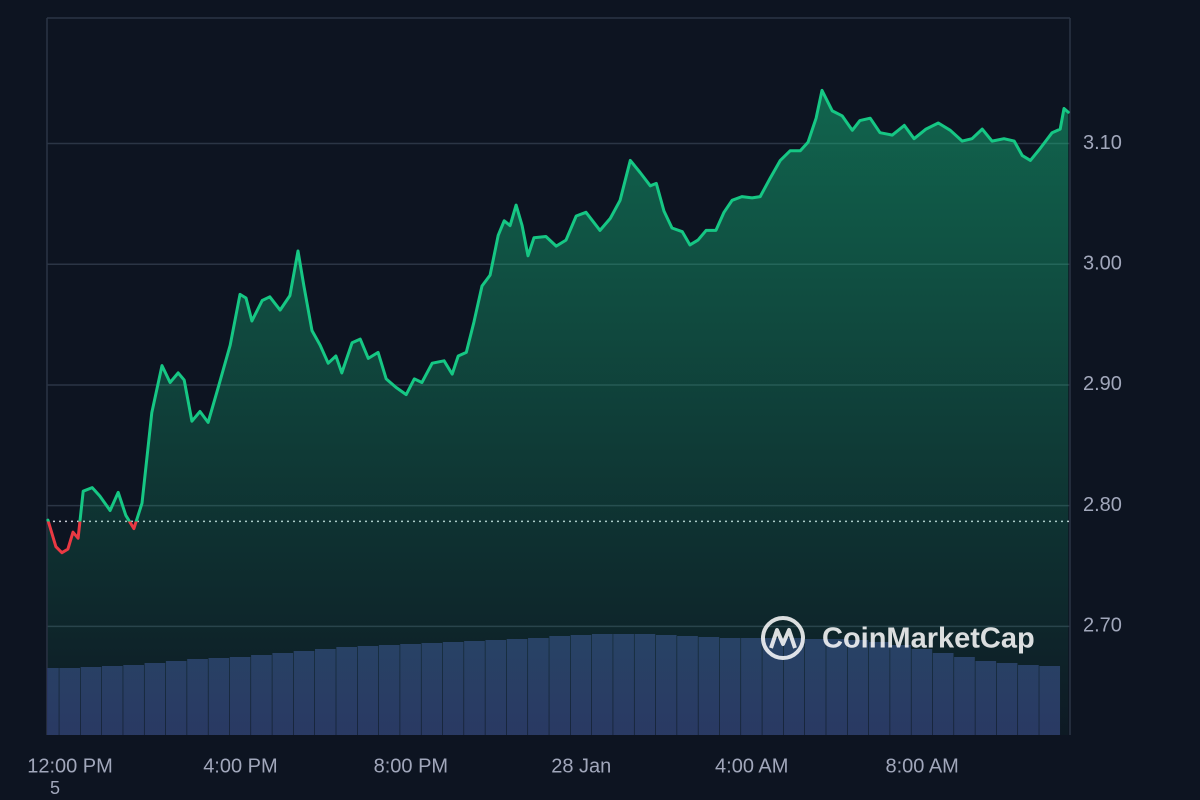 The height and width of the screenshot is (800, 1200). Describe the element at coordinates (1102, 264) in the screenshot. I see `y-tick-label: 3.00` at that location.